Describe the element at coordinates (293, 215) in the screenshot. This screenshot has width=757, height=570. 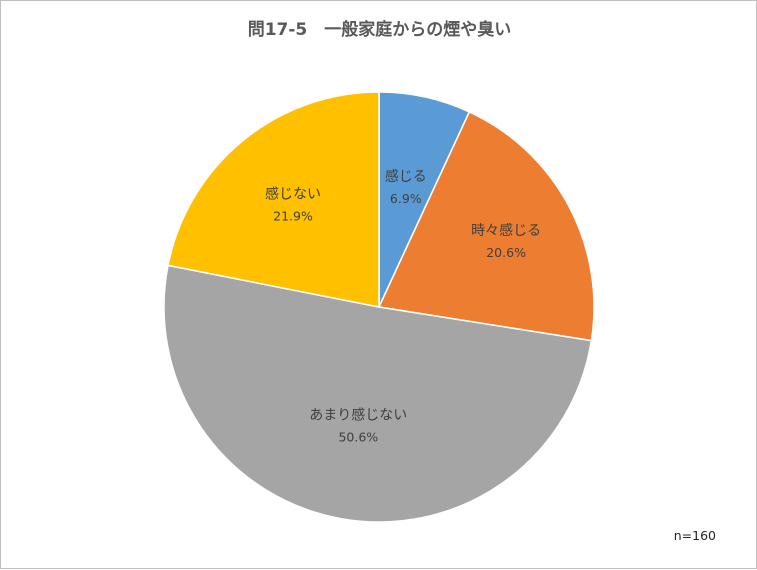
I see `slice-value-label-4: 21.9%` at that location.